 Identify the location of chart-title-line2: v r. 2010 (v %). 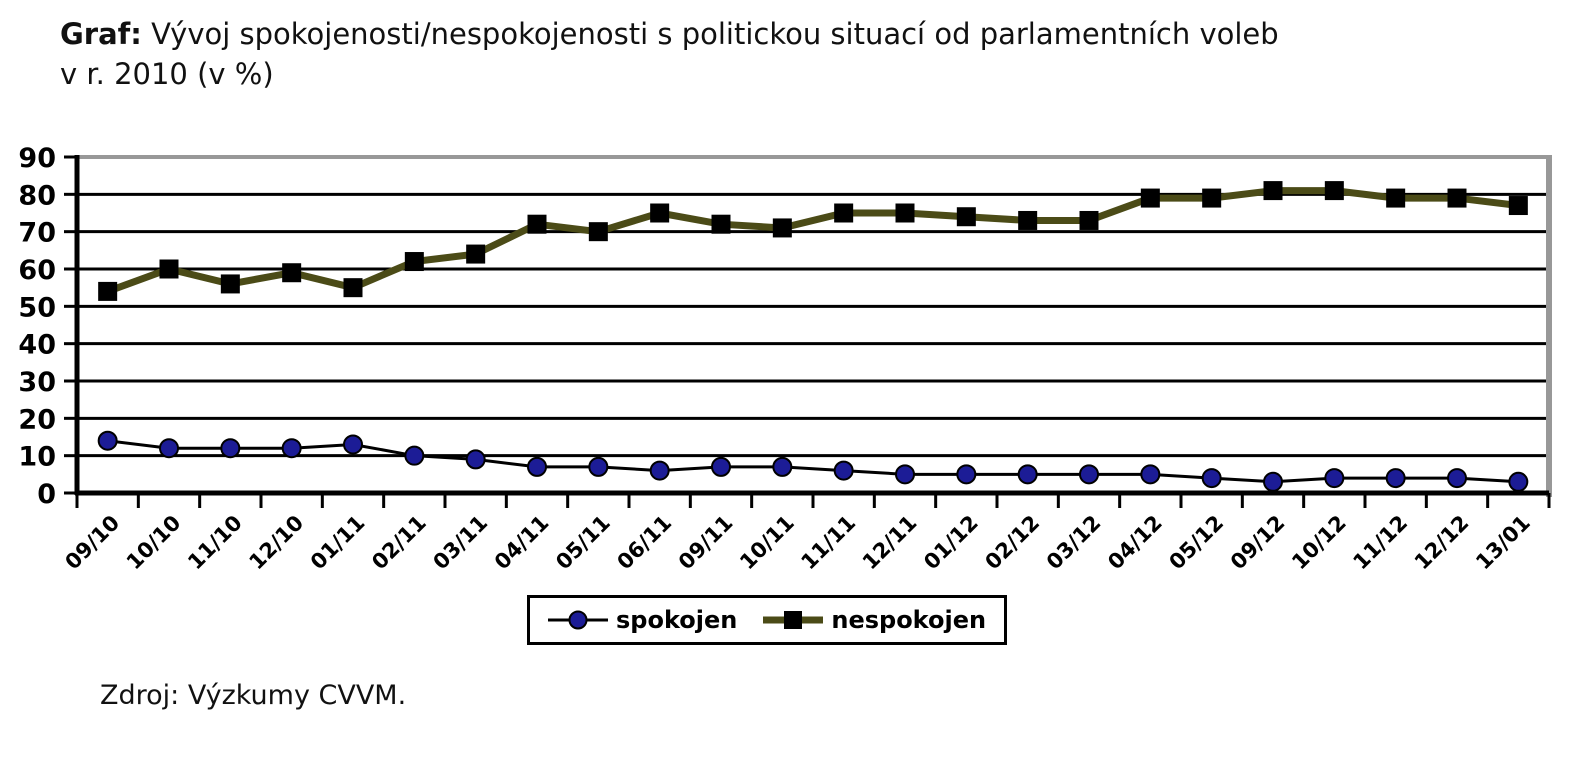
(167, 74).